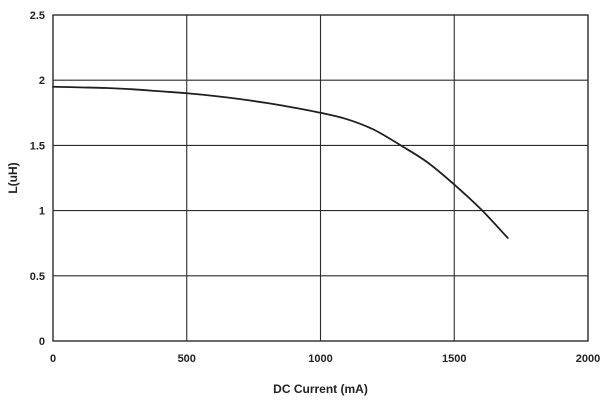 This screenshot has width=604, height=401. Describe the element at coordinates (454, 359) in the screenshot. I see `x-tick-label: 1500` at that location.